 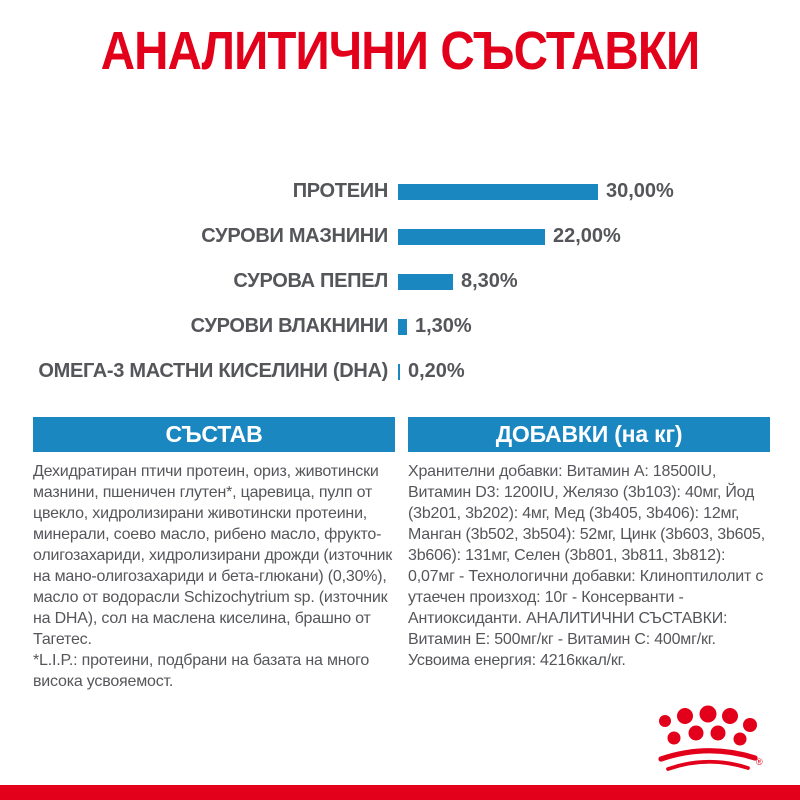 What do you see at coordinates (587, 236) in the screenshot?
I see `chart-value-label: 22,00%` at bounding box center [587, 236].